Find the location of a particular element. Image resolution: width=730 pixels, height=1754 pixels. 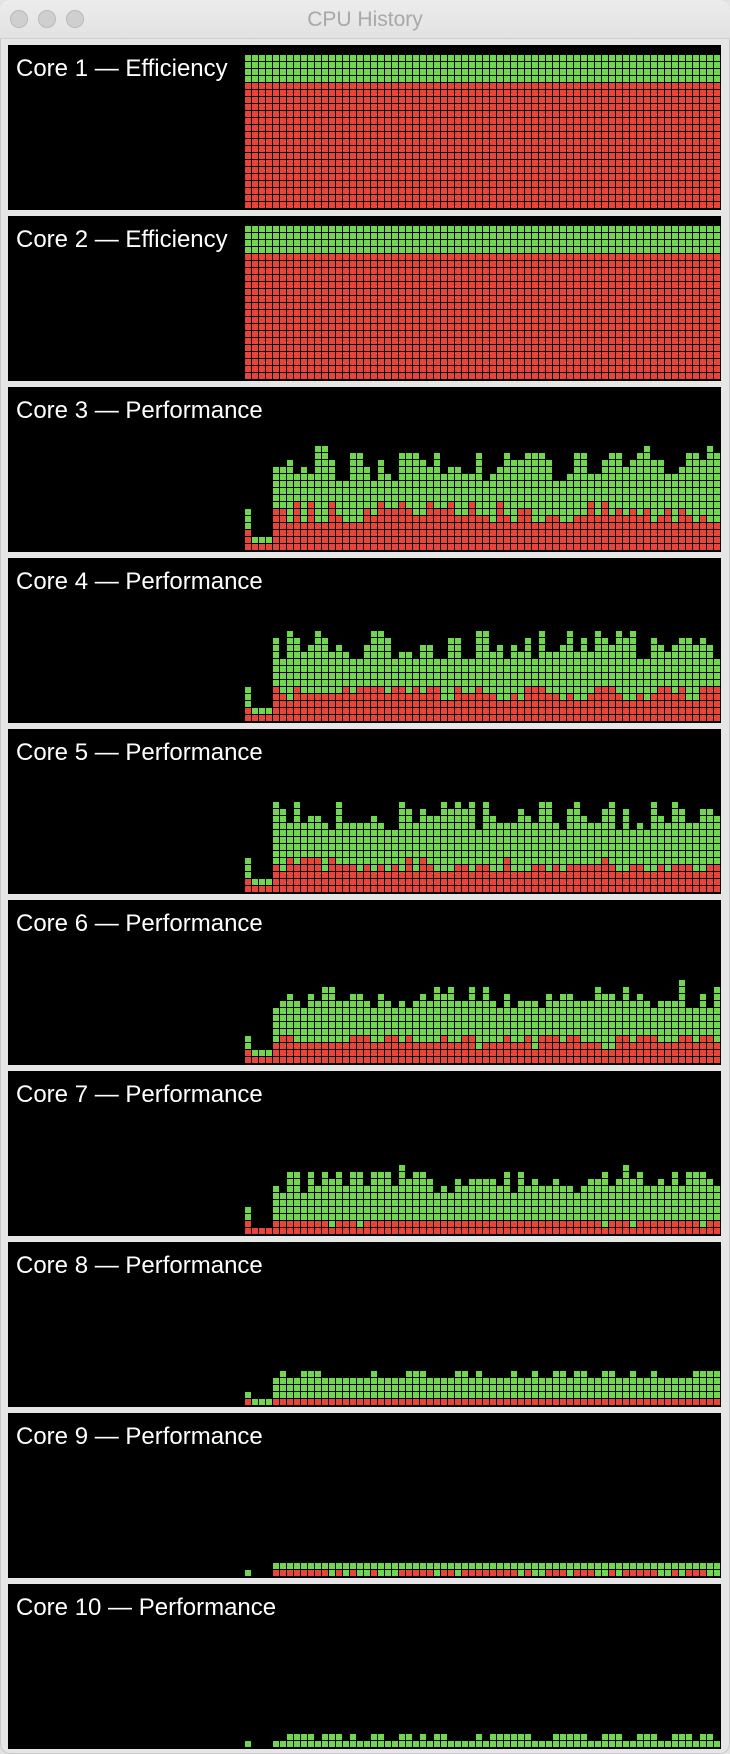

title-bar: CPU History is located at coordinates (365, 19).